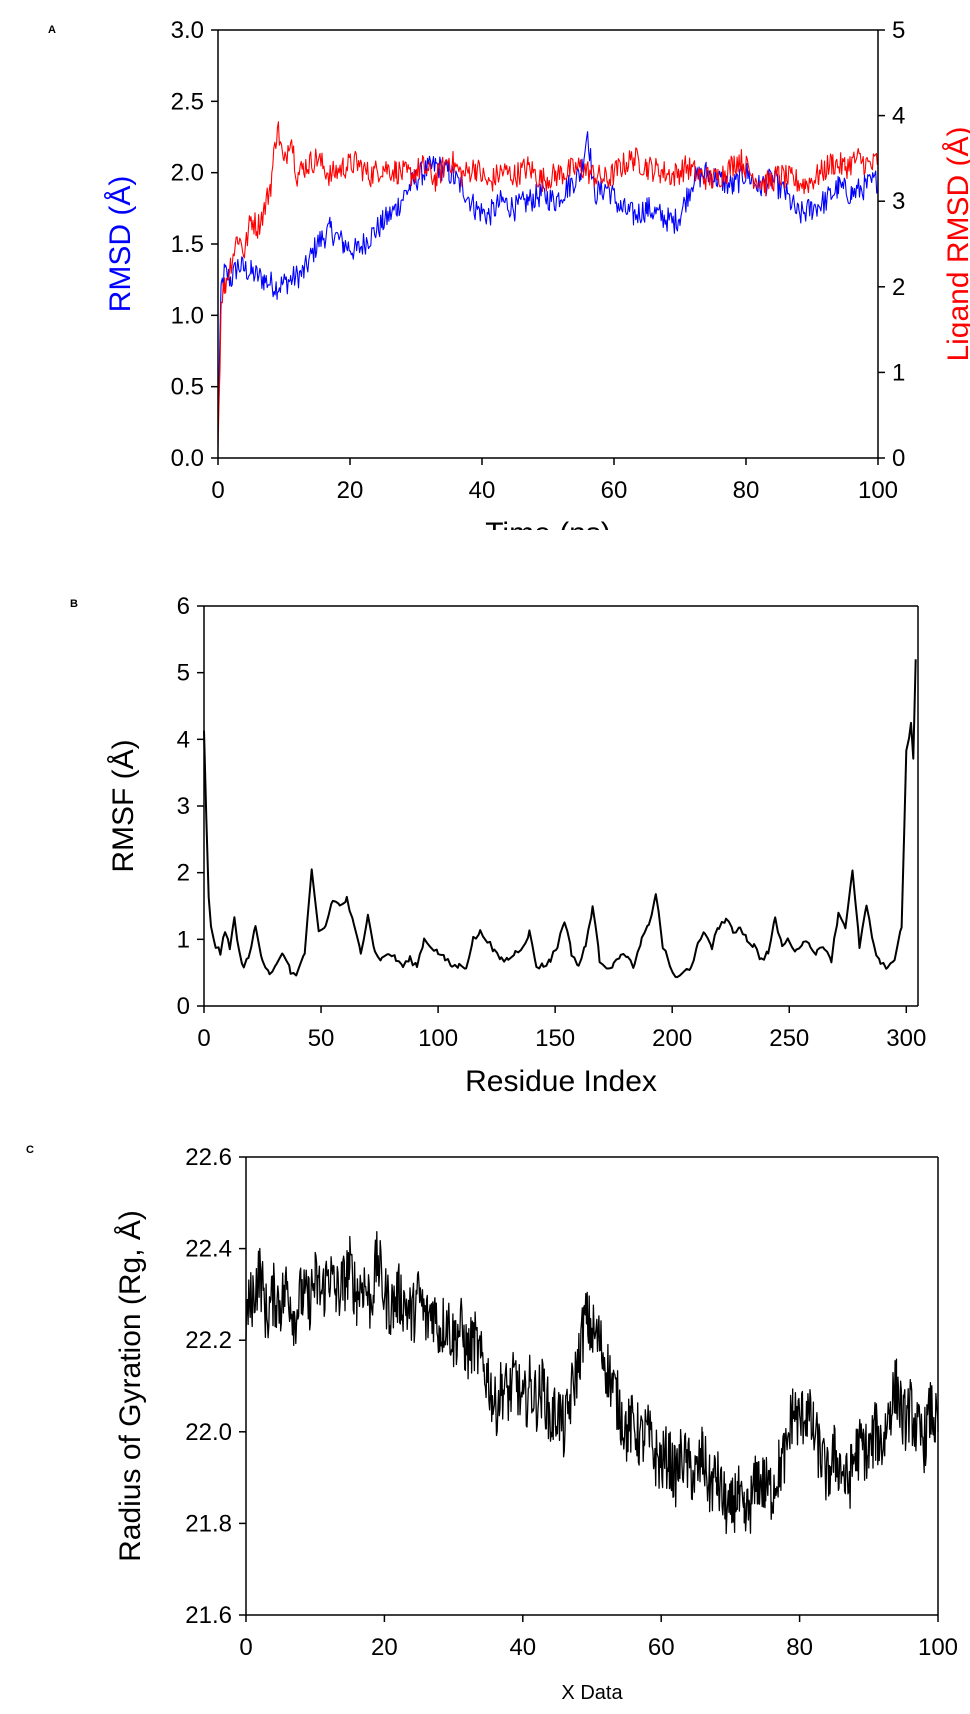 This screenshot has width=970, height=1714. What do you see at coordinates (321, 1038) in the screenshot?
I see `x-tick-label: 50` at bounding box center [321, 1038].